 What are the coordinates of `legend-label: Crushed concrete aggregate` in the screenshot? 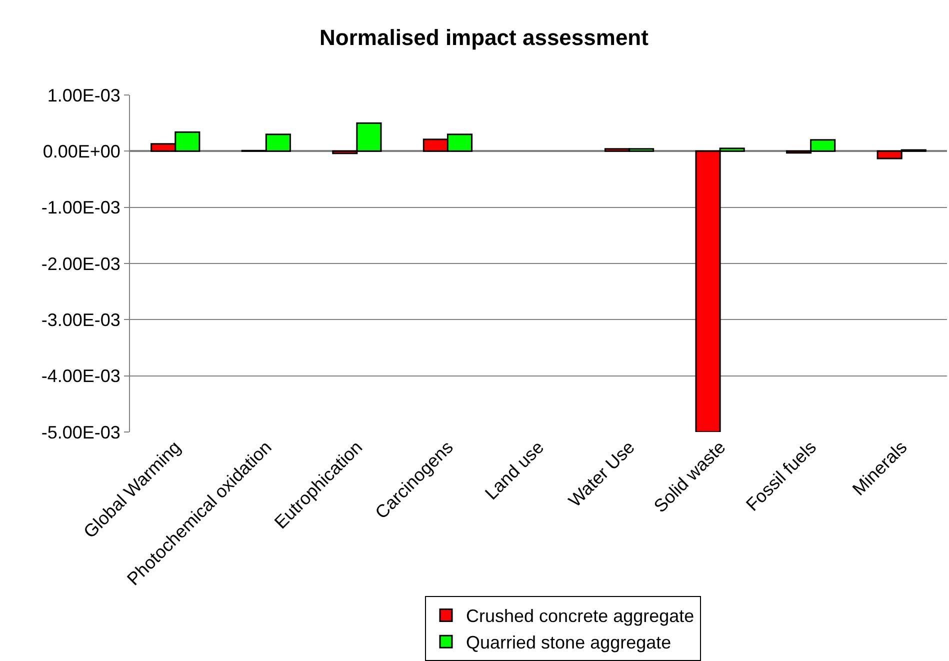 It's located at (580, 616).